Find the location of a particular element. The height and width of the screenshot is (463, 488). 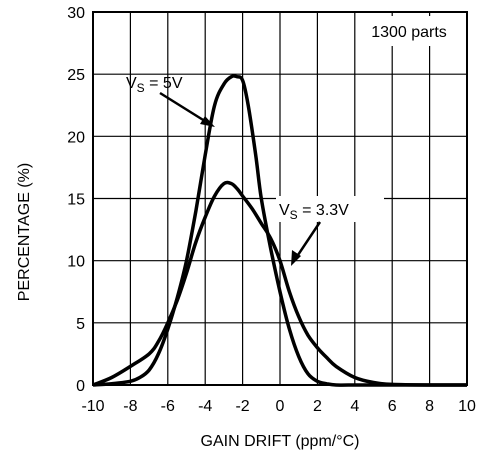

x-tick-label: -10 is located at coordinates (92, 406).